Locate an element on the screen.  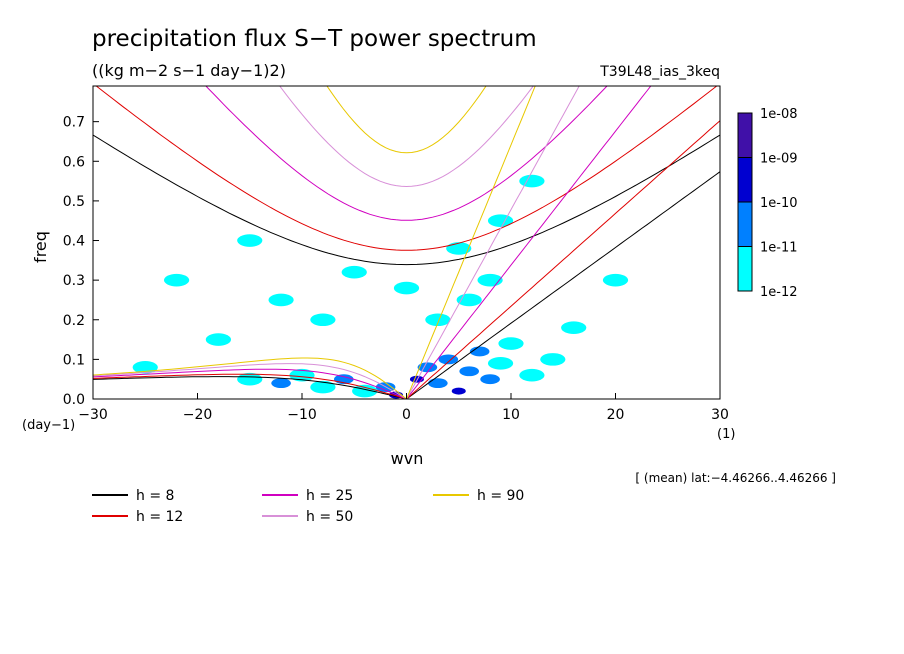
colorbar-label: 1e-09 is located at coordinates (779, 159).